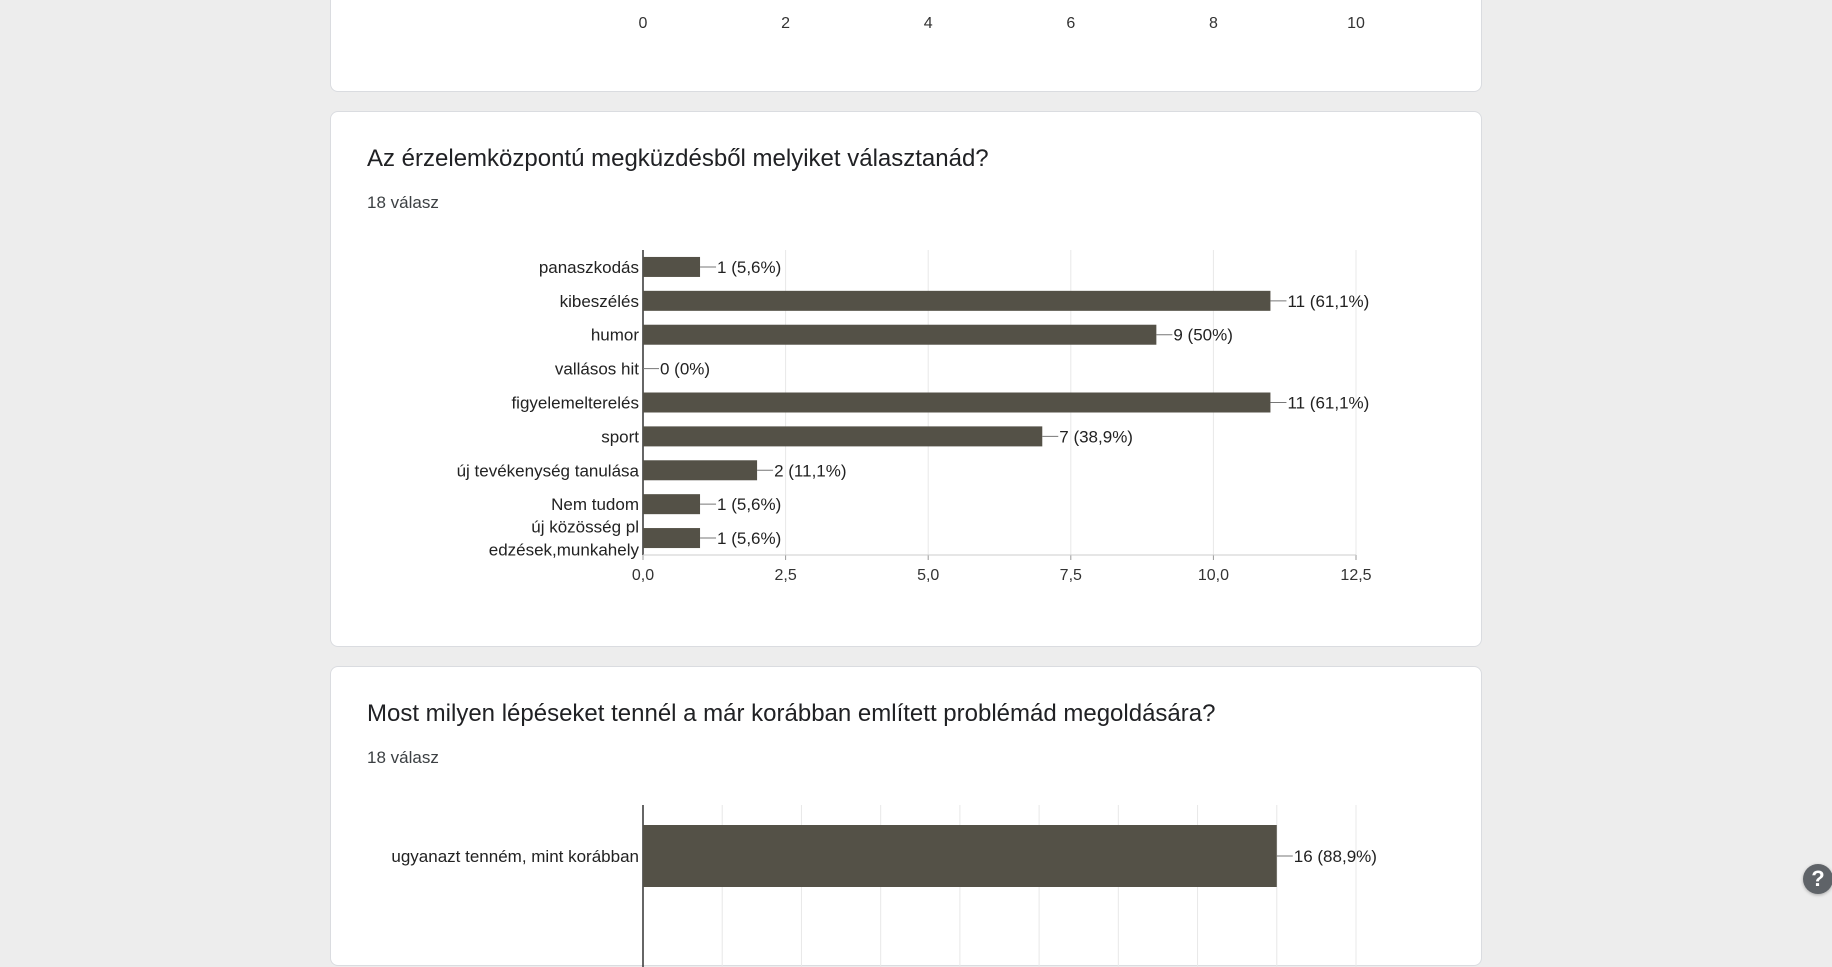 This screenshot has height=967, width=1832. What do you see at coordinates (785, 23) in the screenshot?
I see `x-tick-label: 2` at bounding box center [785, 23].